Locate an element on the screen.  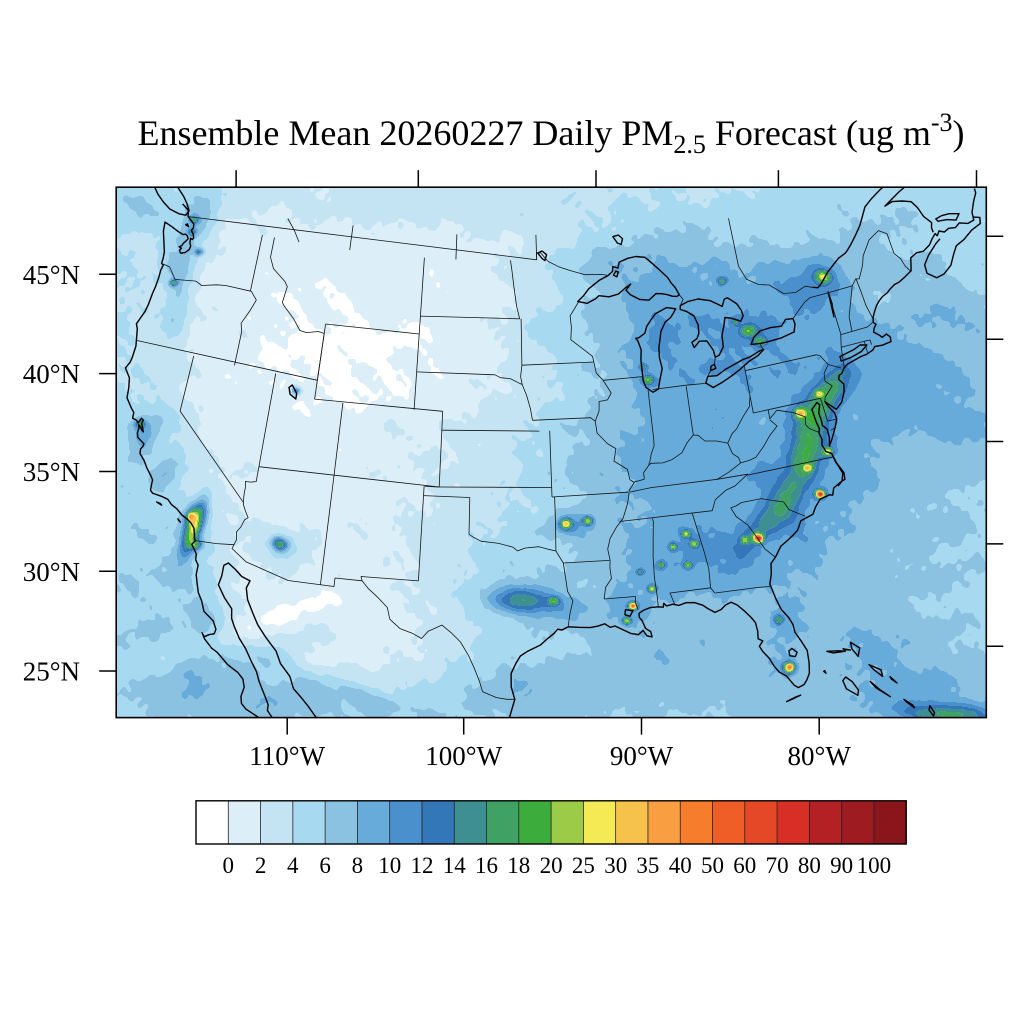
svg-text: 8 is located at coordinates (358, 865).